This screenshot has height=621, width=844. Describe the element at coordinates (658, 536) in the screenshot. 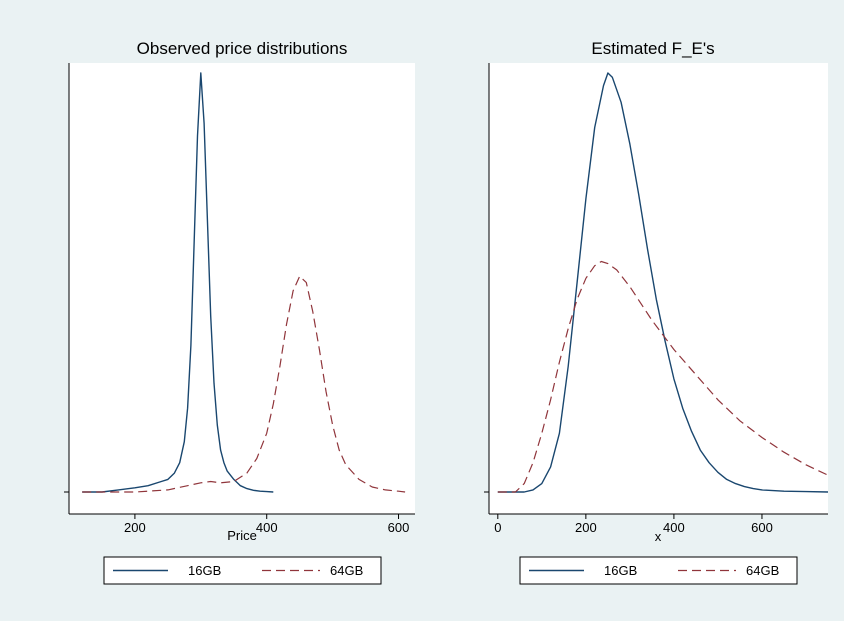

I see `x-axis-label: x` at that location.